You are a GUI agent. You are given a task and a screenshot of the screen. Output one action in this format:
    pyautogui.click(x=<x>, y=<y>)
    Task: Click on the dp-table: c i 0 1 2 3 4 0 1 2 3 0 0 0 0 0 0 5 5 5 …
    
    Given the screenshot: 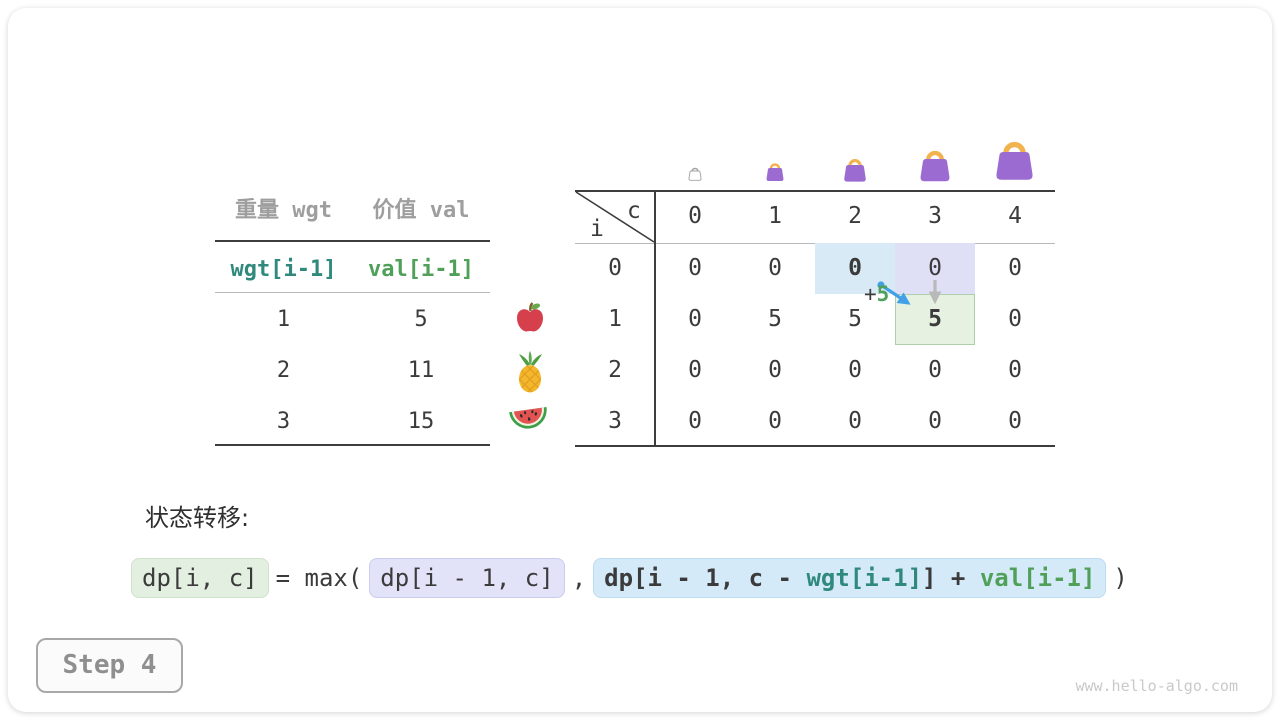 What is the action you would take?
    pyautogui.click(x=815, y=318)
    